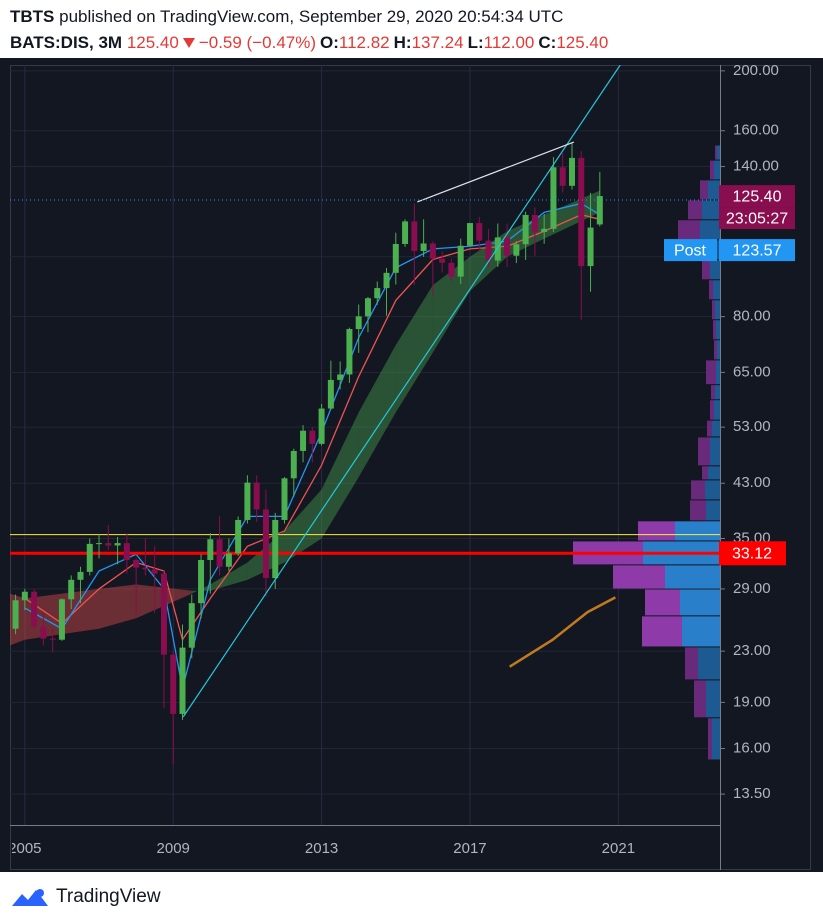 The width and height of the screenshot is (823, 924). Describe the element at coordinates (756, 130) in the screenshot. I see `y-tick-label: 160.00` at that location.